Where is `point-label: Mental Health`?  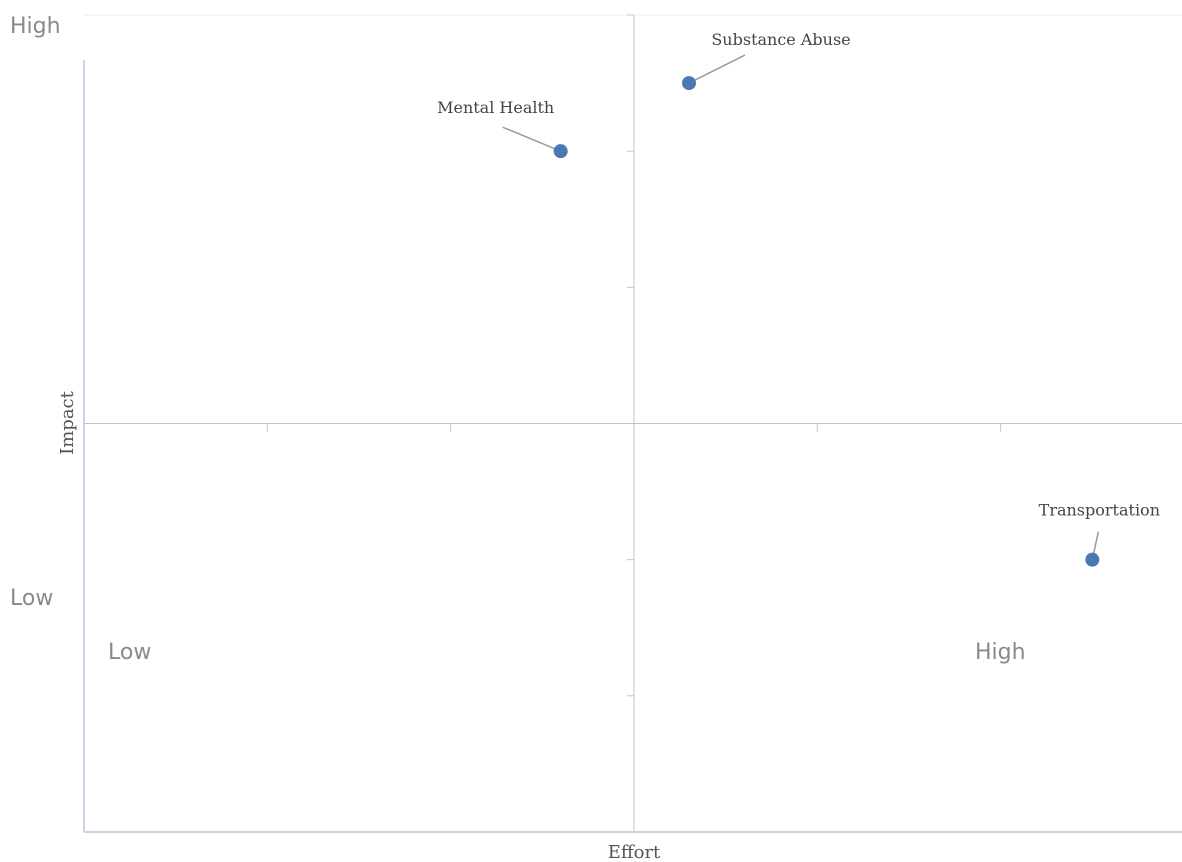
point-label: Mental Health is located at coordinates (495, 107).